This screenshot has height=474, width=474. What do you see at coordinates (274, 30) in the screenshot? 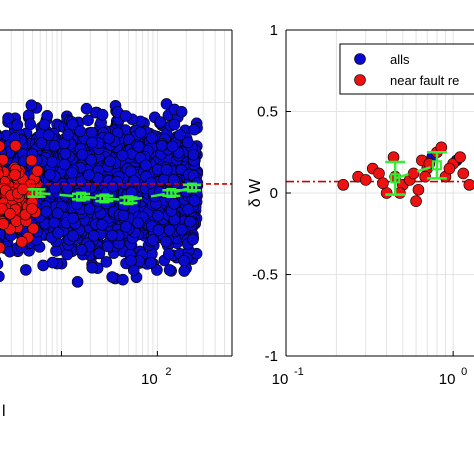
I see `right-y-tick-label: 1` at bounding box center [274, 30].